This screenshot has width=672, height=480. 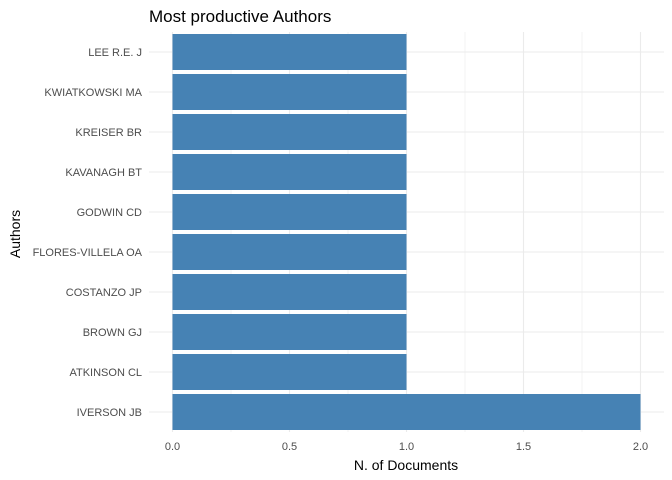 I want to click on x-tick-label: 2.0, so click(x=640, y=447).